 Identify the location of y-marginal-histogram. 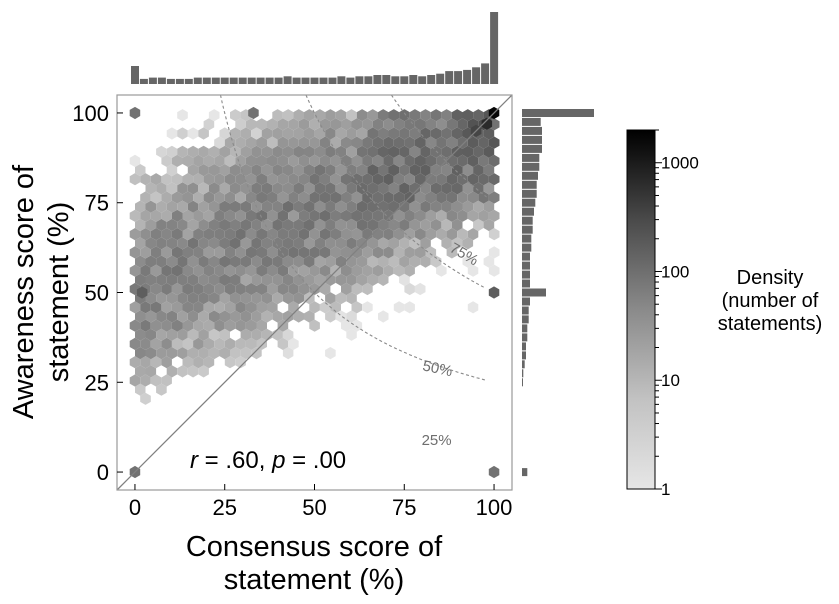
(558, 293).